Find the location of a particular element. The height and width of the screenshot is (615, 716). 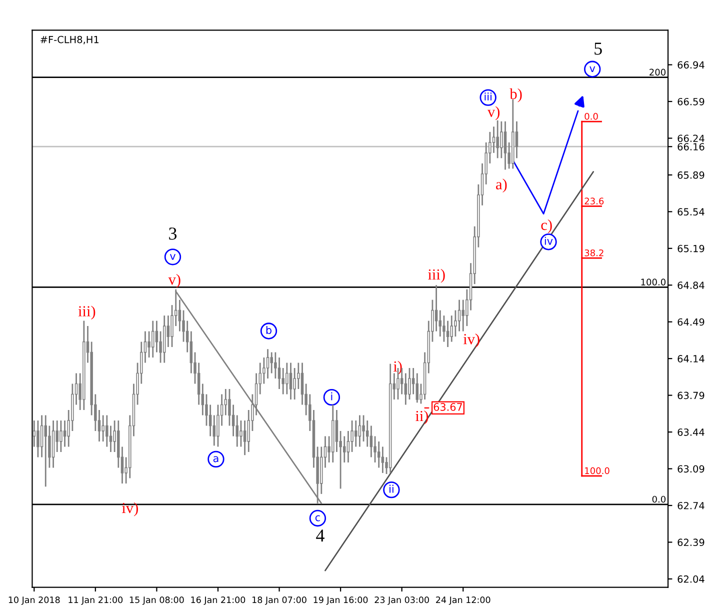

y-tick-label: 66.59 is located at coordinates (691, 102).